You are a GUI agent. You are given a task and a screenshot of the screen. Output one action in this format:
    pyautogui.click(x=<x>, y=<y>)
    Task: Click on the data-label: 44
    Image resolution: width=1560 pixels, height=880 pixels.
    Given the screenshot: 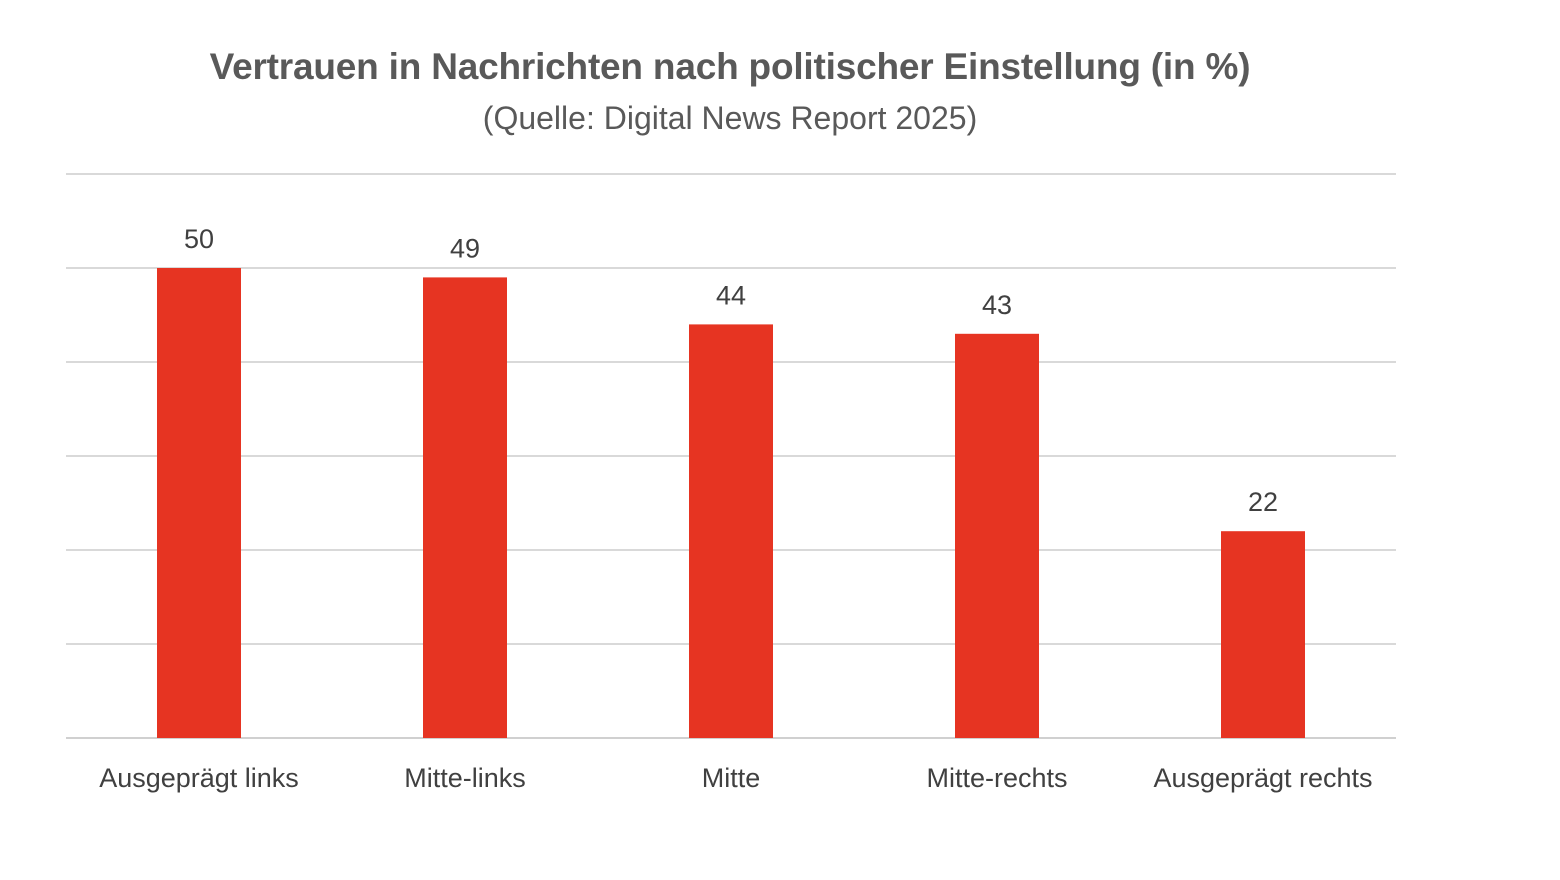 What is the action you would take?
    pyautogui.click(x=731, y=295)
    